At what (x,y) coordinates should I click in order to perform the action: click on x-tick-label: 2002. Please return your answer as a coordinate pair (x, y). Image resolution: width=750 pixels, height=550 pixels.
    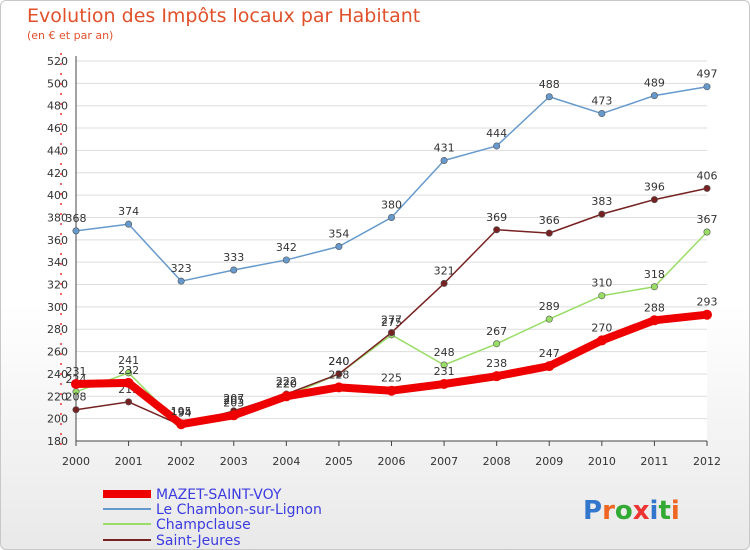
    Looking at the image, I should click on (181, 461).